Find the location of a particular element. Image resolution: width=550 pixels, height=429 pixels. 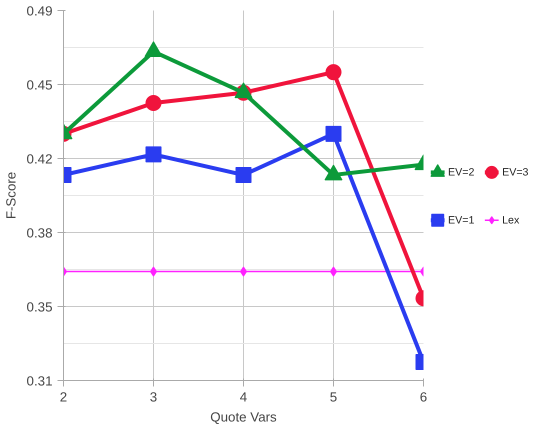

y-axis-title: F-Score is located at coordinates (11, 196).